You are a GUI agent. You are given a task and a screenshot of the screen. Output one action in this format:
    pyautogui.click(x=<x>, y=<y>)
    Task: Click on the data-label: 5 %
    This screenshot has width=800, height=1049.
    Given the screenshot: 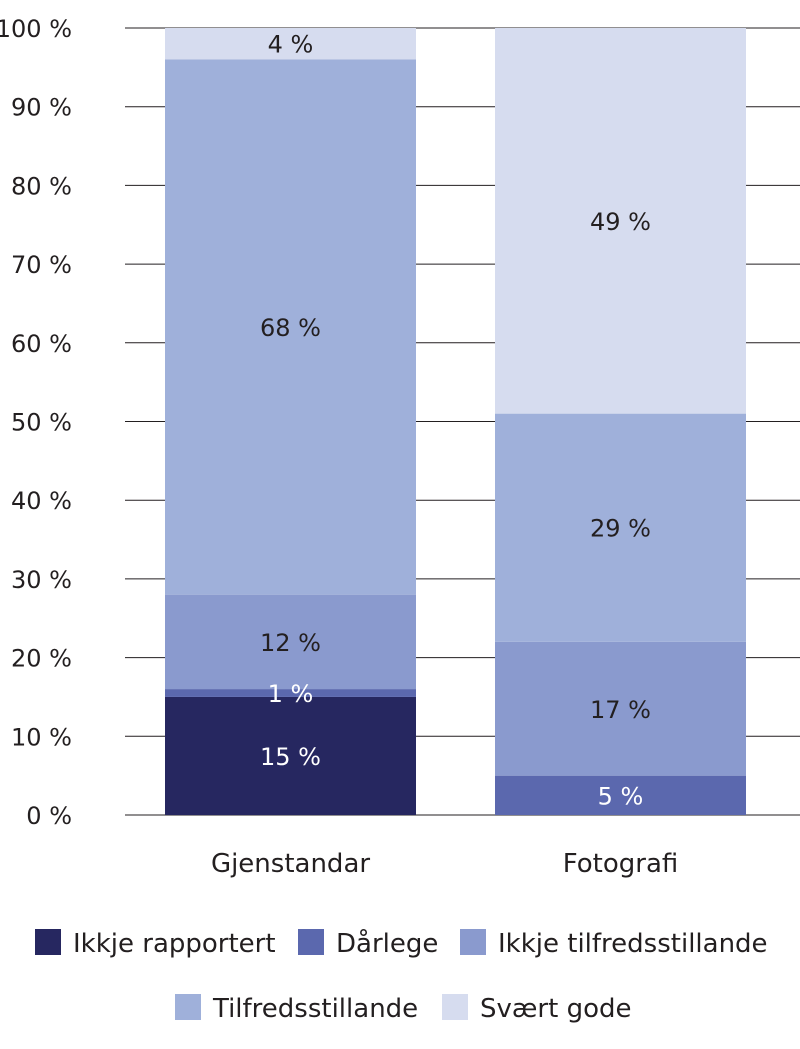 What is the action you would take?
    pyautogui.click(x=621, y=796)
    